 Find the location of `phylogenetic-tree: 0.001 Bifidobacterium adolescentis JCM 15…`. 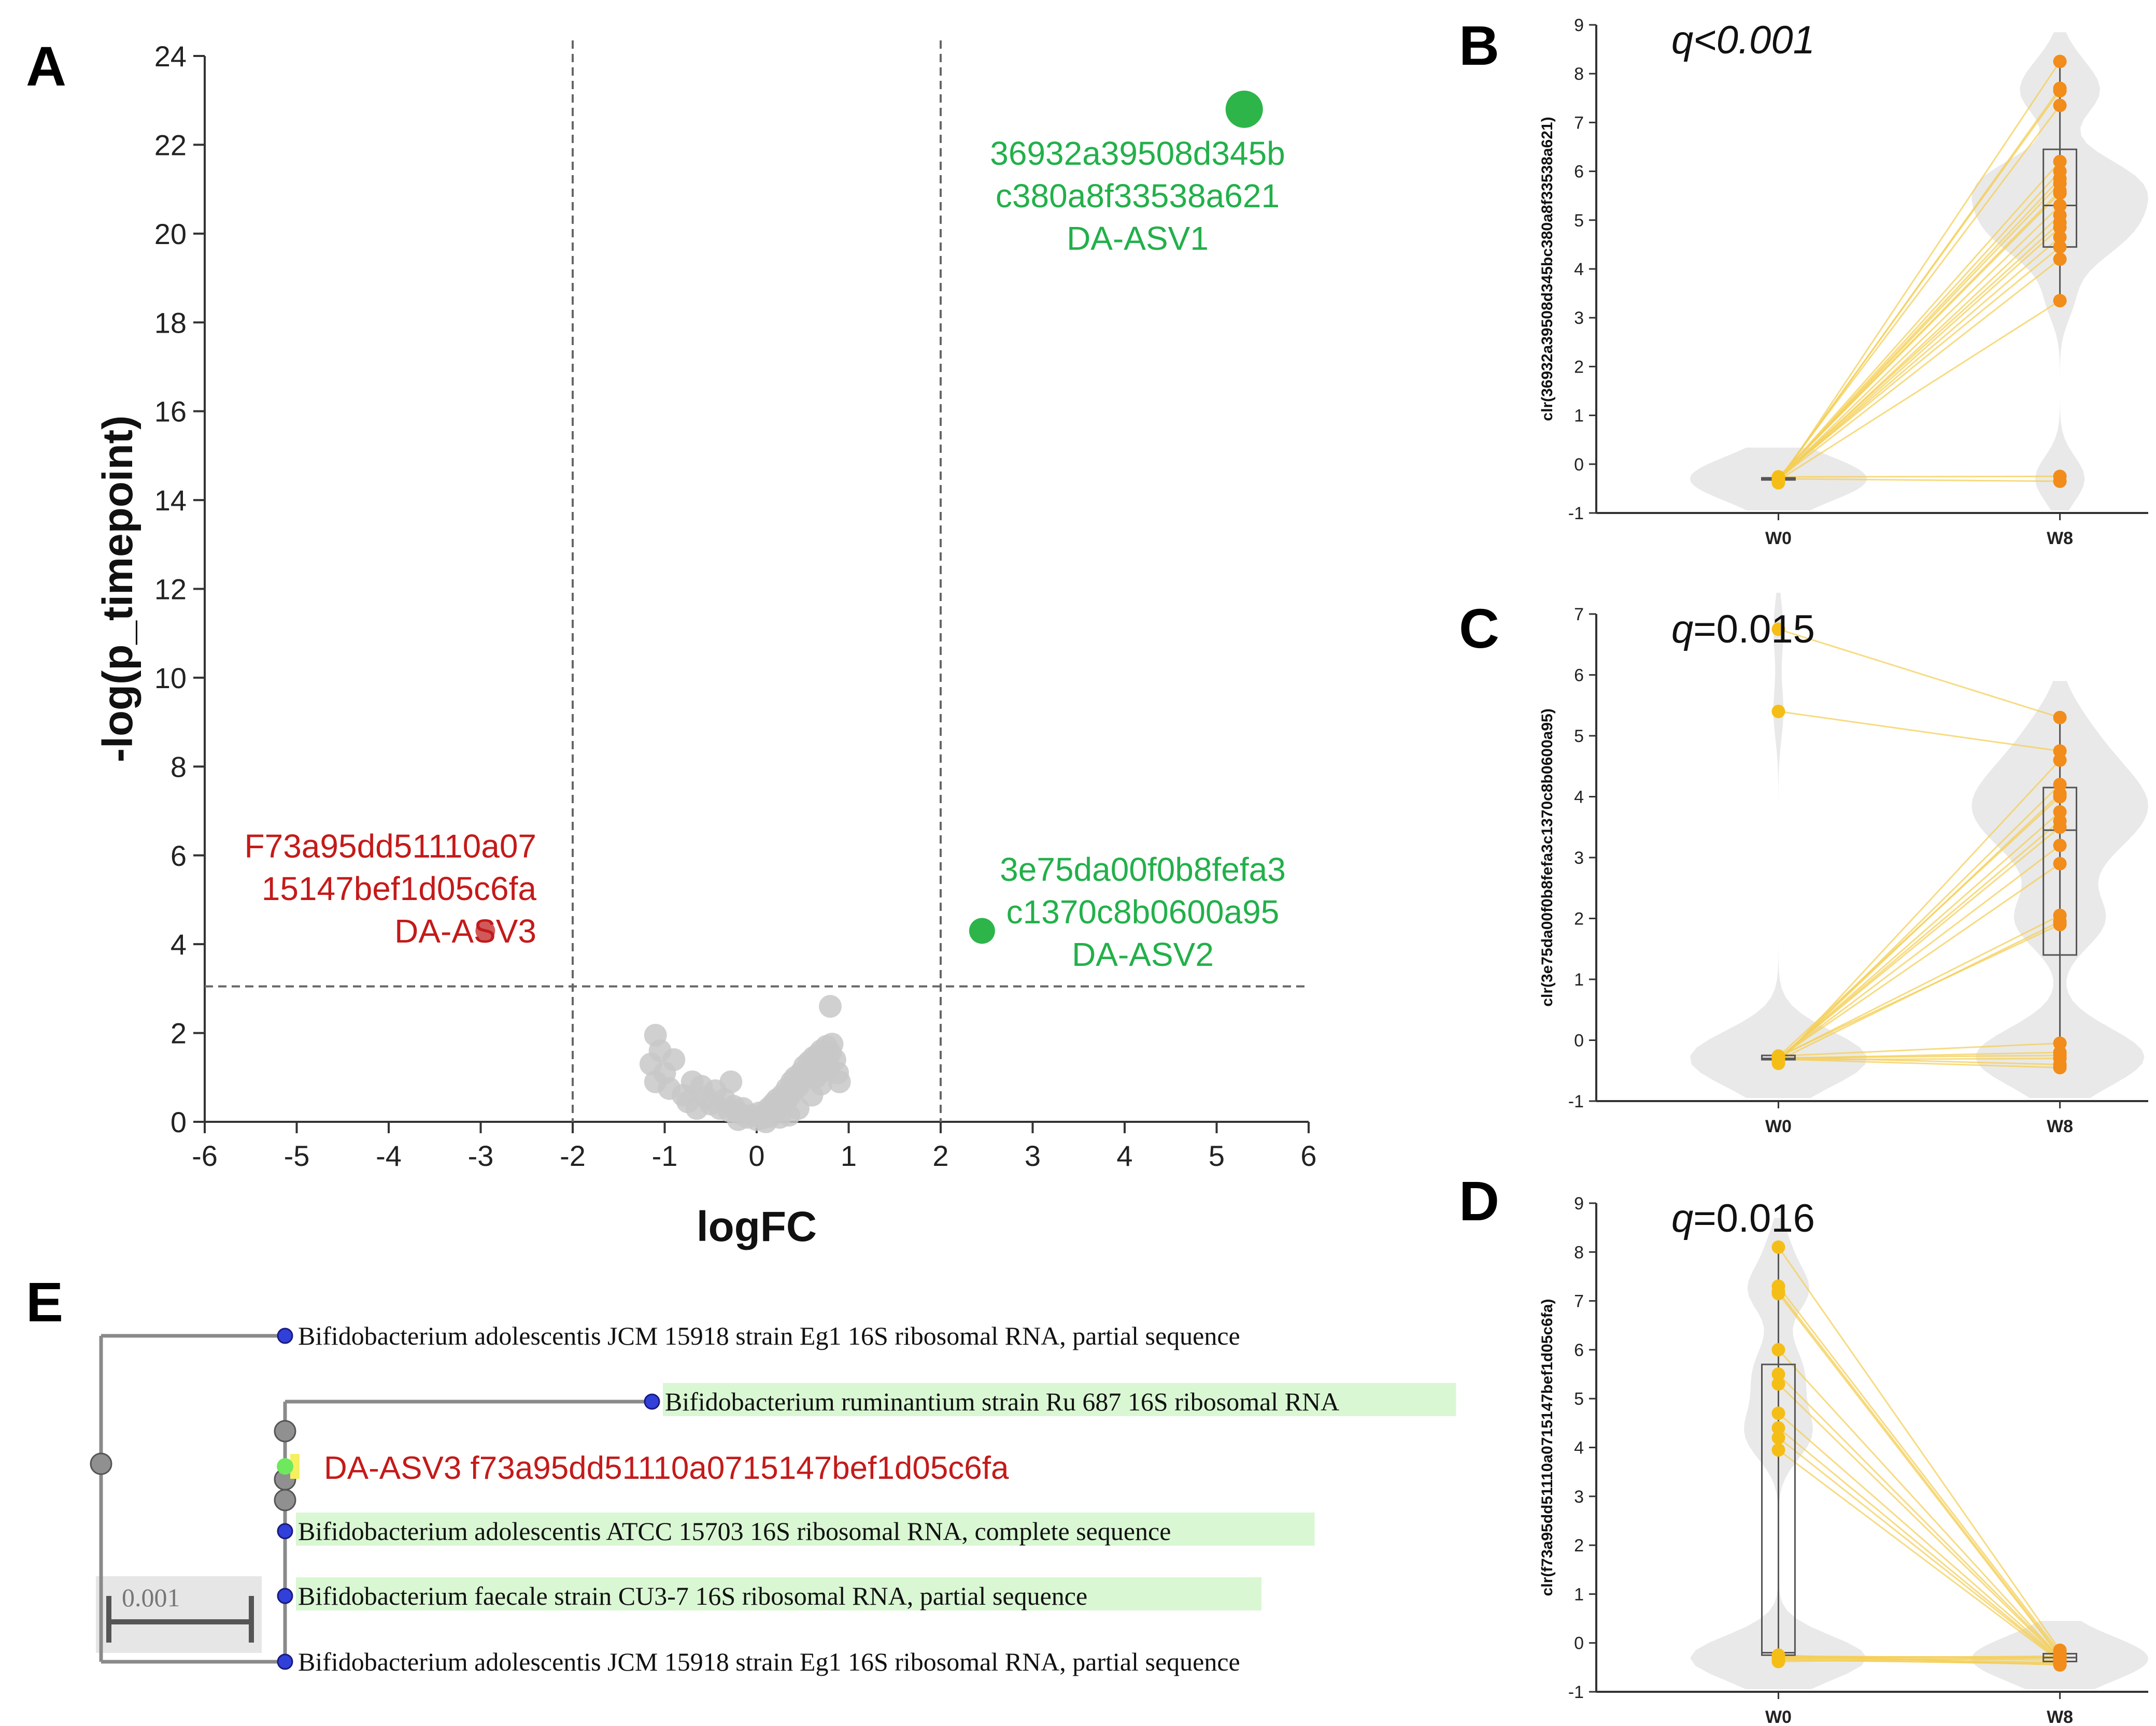

phylogenetic-tree: 0.001 Bifidobacterium adolescentis JCM 15… is located at coordinates (773, 1498).